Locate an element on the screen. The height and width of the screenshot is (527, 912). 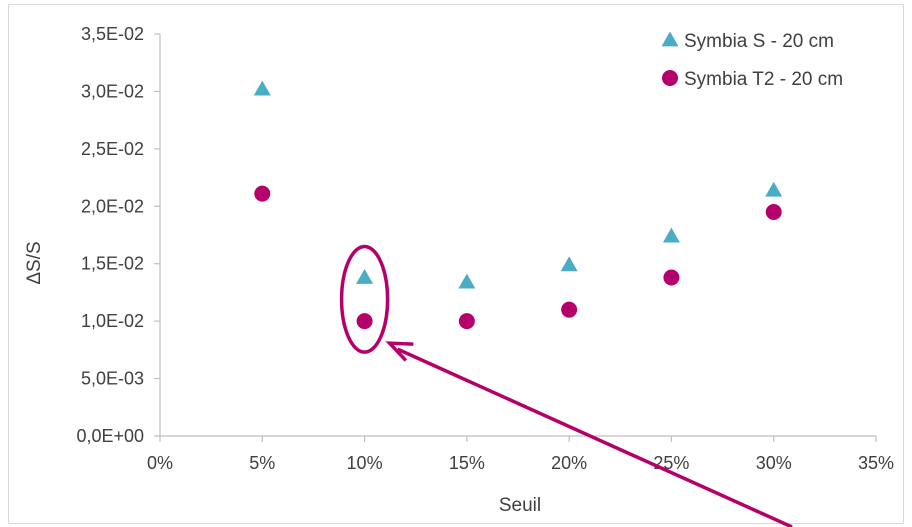
y-tick-label: 3,0E-02 is located at coordinates (112, 91).